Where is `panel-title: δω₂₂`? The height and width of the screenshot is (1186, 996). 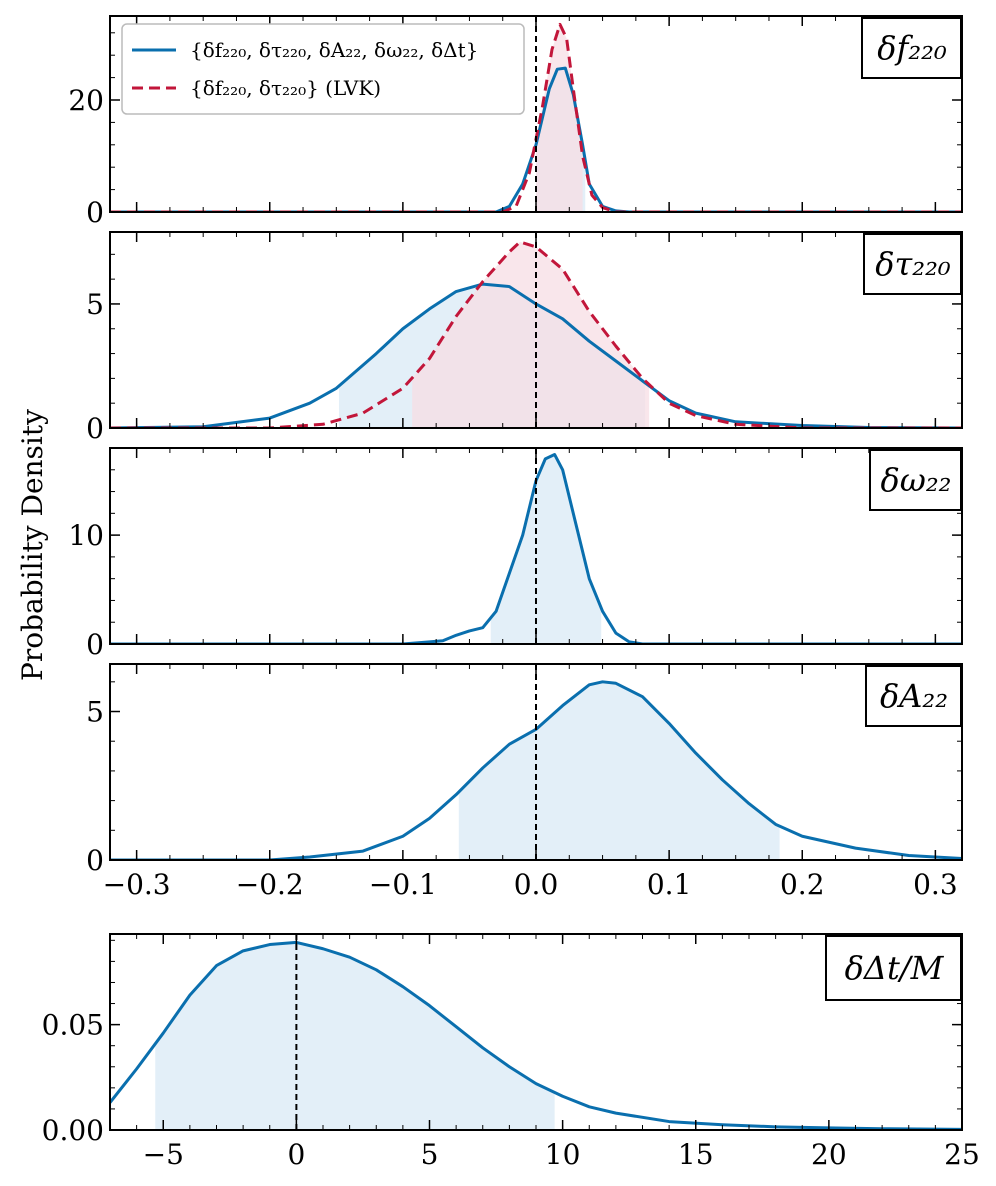 panel-title: δω₂₂ is located at coordinates (915, 480).